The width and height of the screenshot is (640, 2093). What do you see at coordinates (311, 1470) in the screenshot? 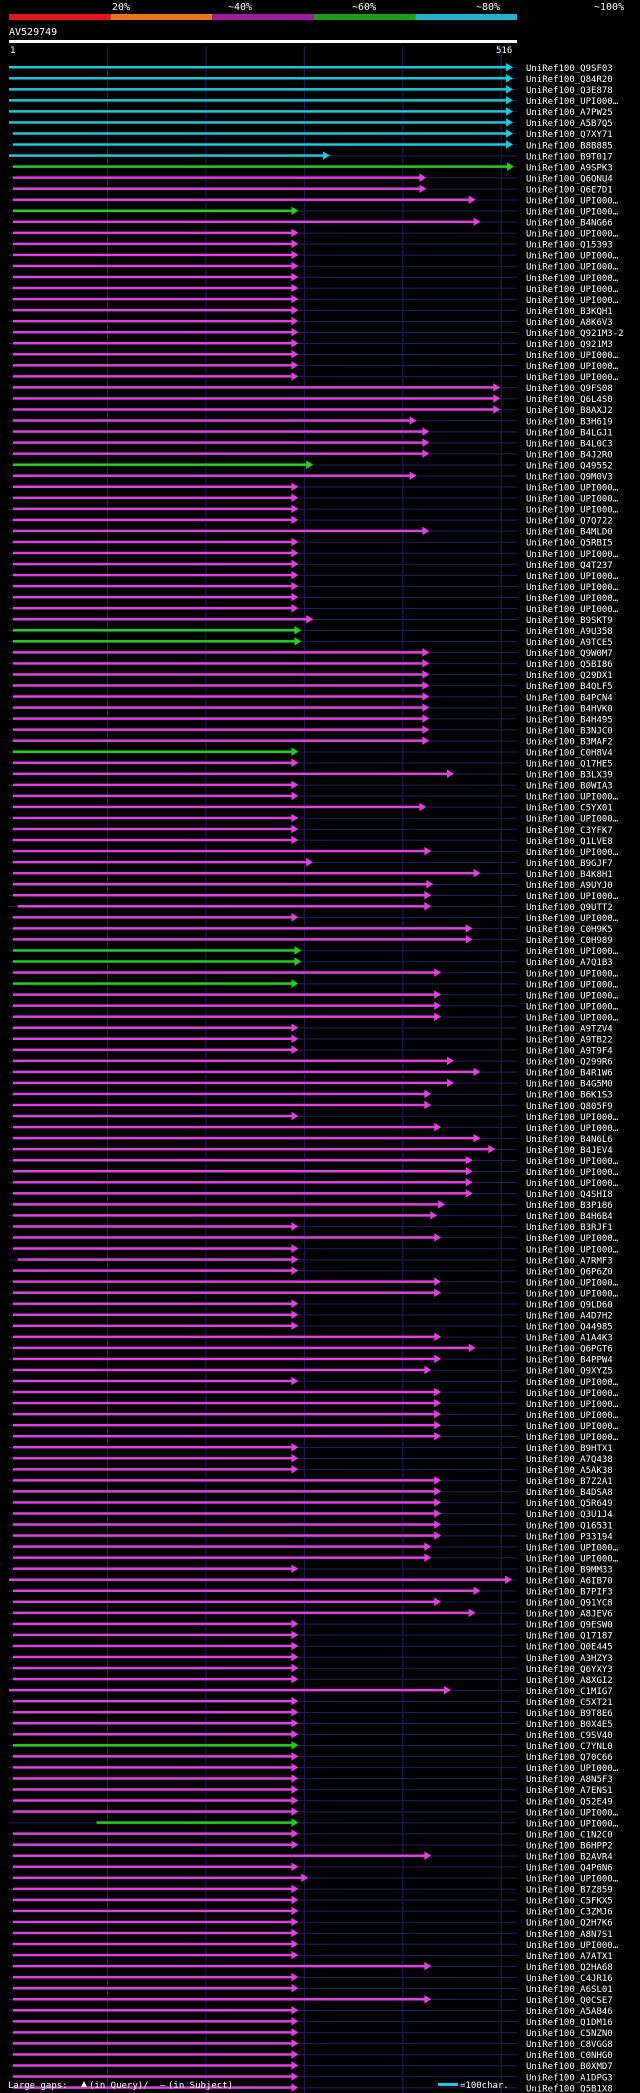
I see `hit-row: UniRef100_A5AK38` at bounding box center [311, 1470].